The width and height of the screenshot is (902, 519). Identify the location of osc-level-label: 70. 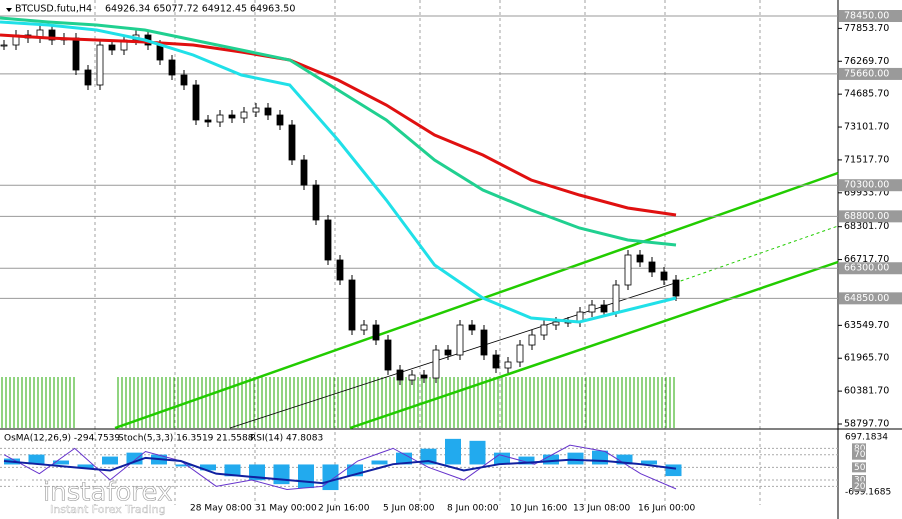
(860, 455).